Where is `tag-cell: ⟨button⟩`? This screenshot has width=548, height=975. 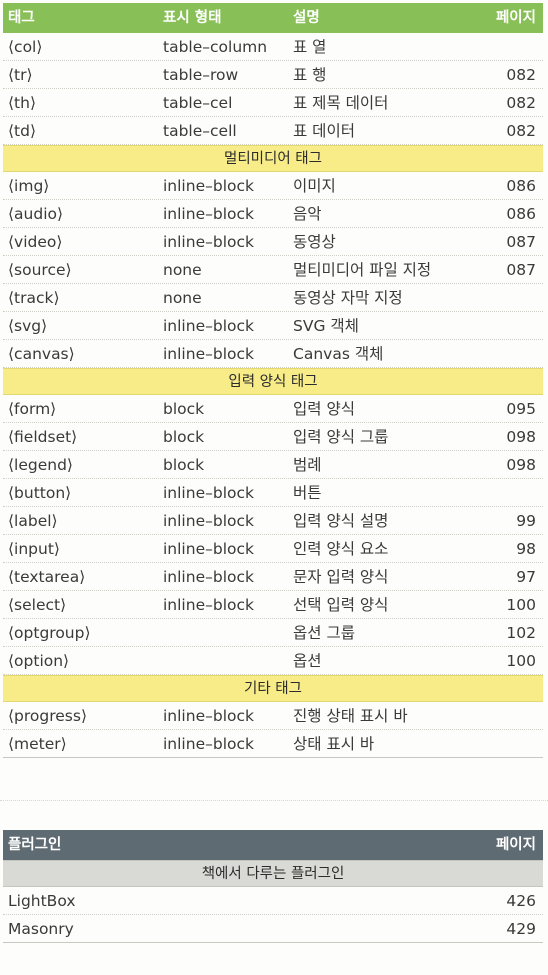
tag-cell: ⟨button⟩ is located at coordinates (40, 493).